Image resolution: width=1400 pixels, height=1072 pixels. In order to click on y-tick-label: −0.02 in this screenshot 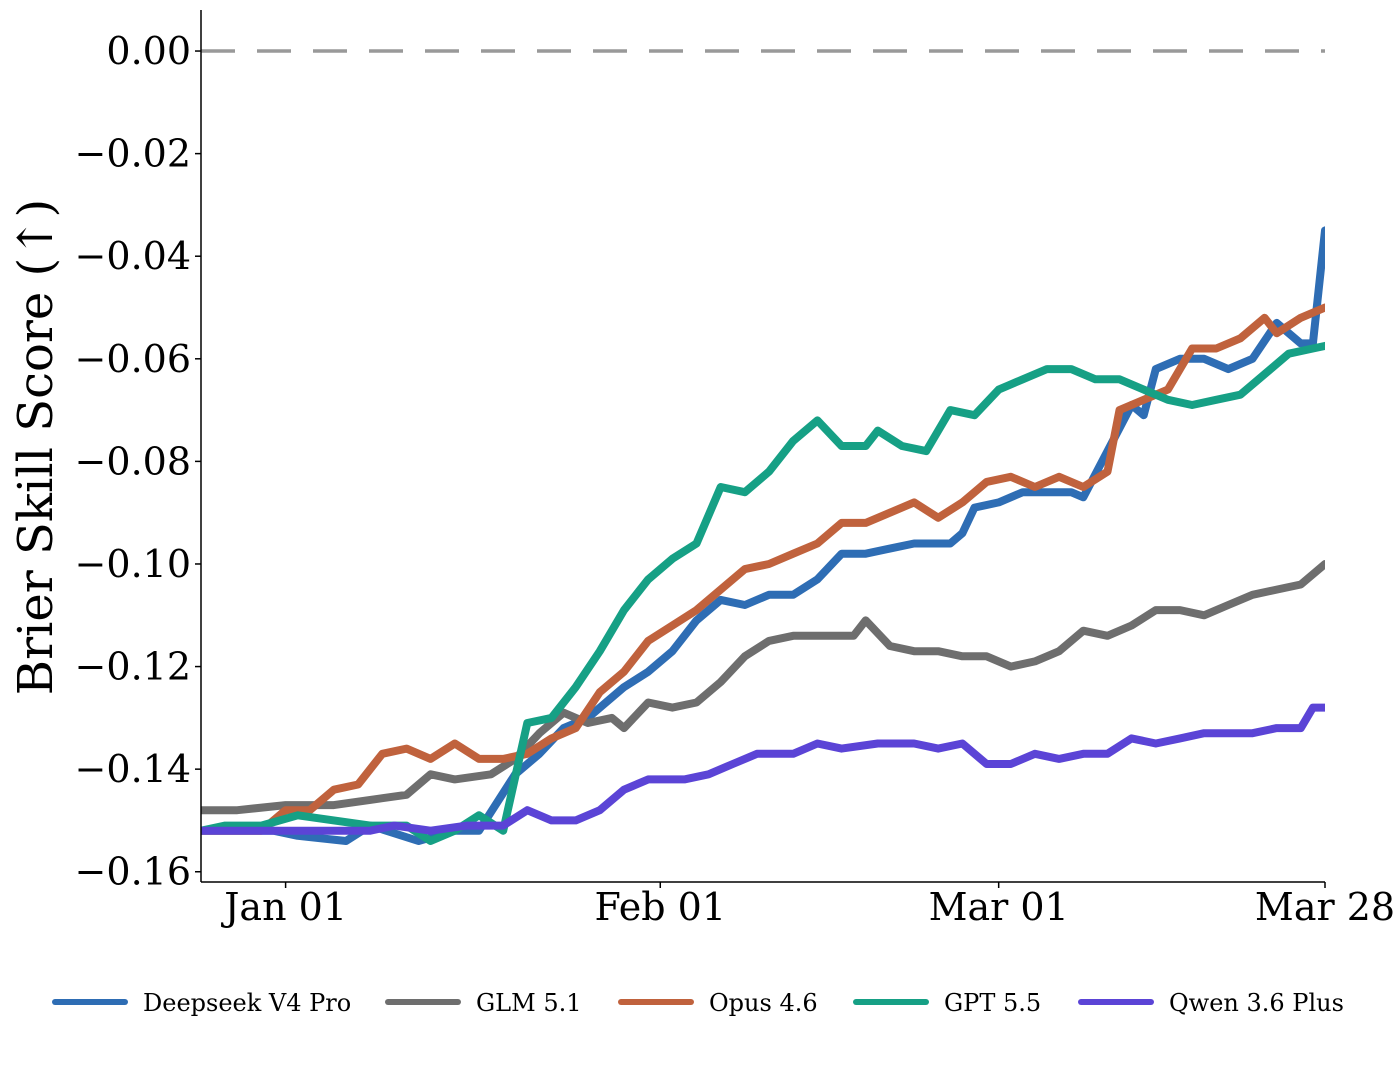, I will do `click(133, 154)`.